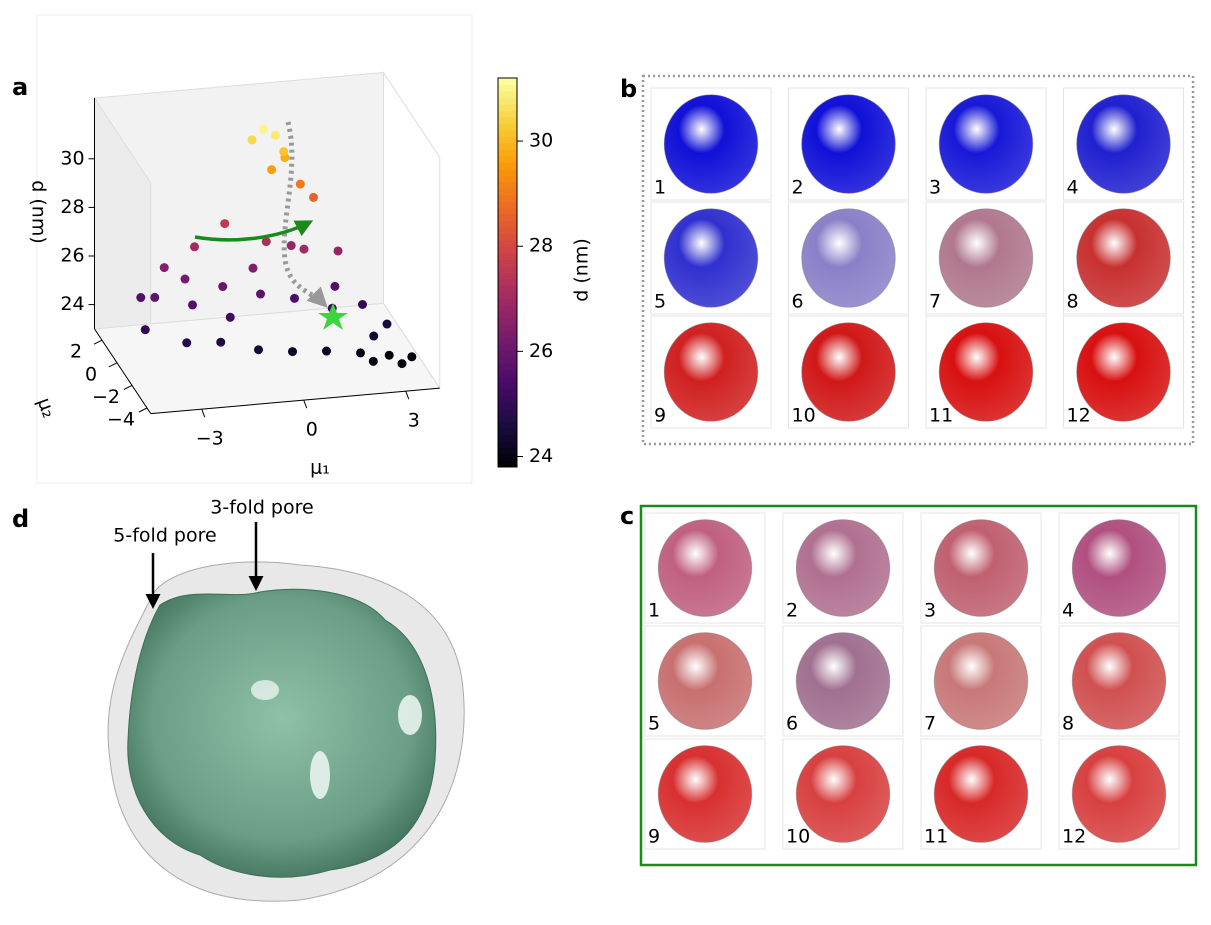  What do you see at coordinates (76, 352) in the screenshot?
I see `y-tick-label: 2` at bounding box center [76, 352].